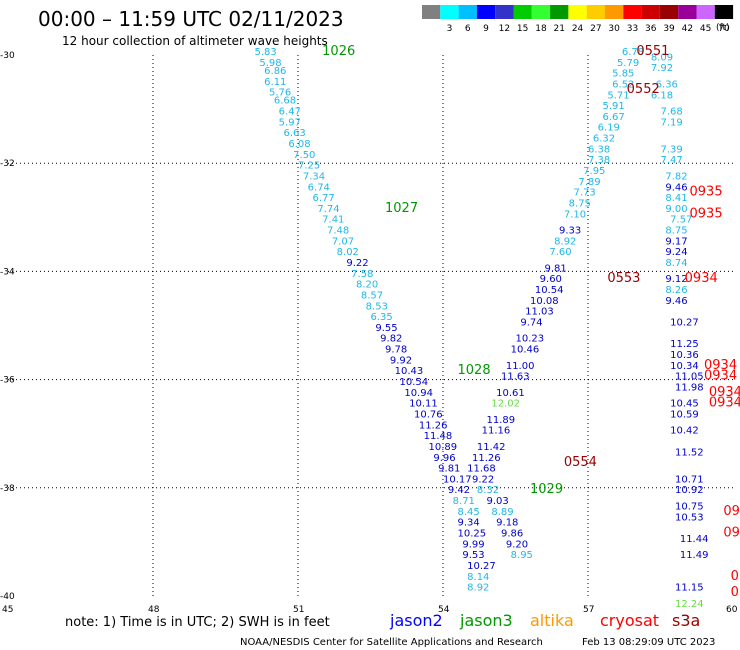  I want to click on data-point-label: 8.41, so click(676, 198).